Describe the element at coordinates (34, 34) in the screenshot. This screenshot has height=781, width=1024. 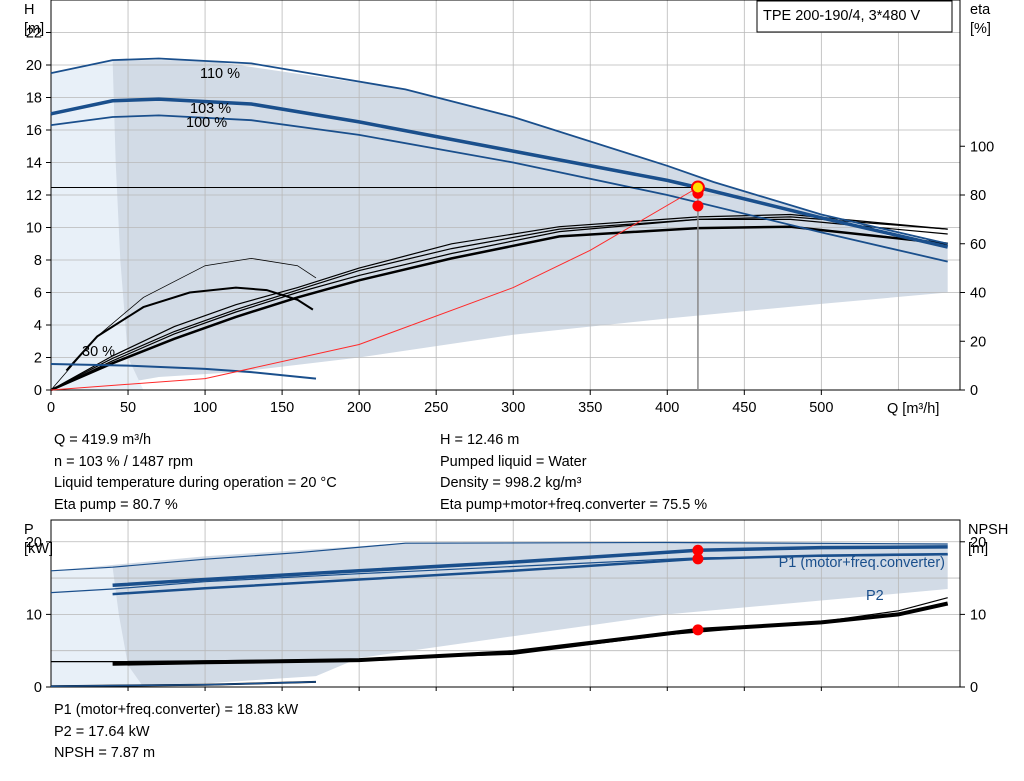
I see `y-tick-label: 22` at that location.